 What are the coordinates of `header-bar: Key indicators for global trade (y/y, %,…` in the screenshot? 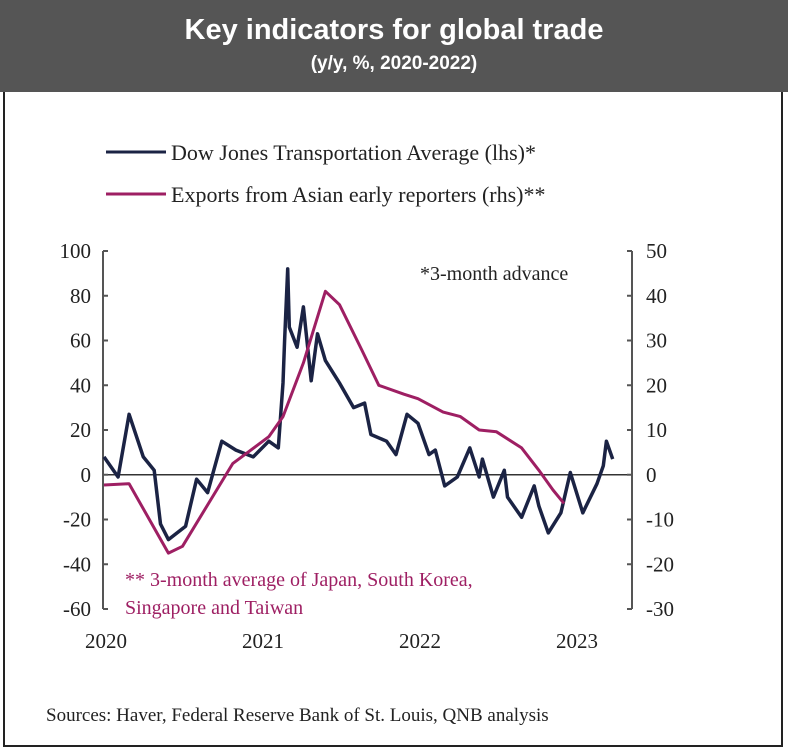 It's located at (394, 46).